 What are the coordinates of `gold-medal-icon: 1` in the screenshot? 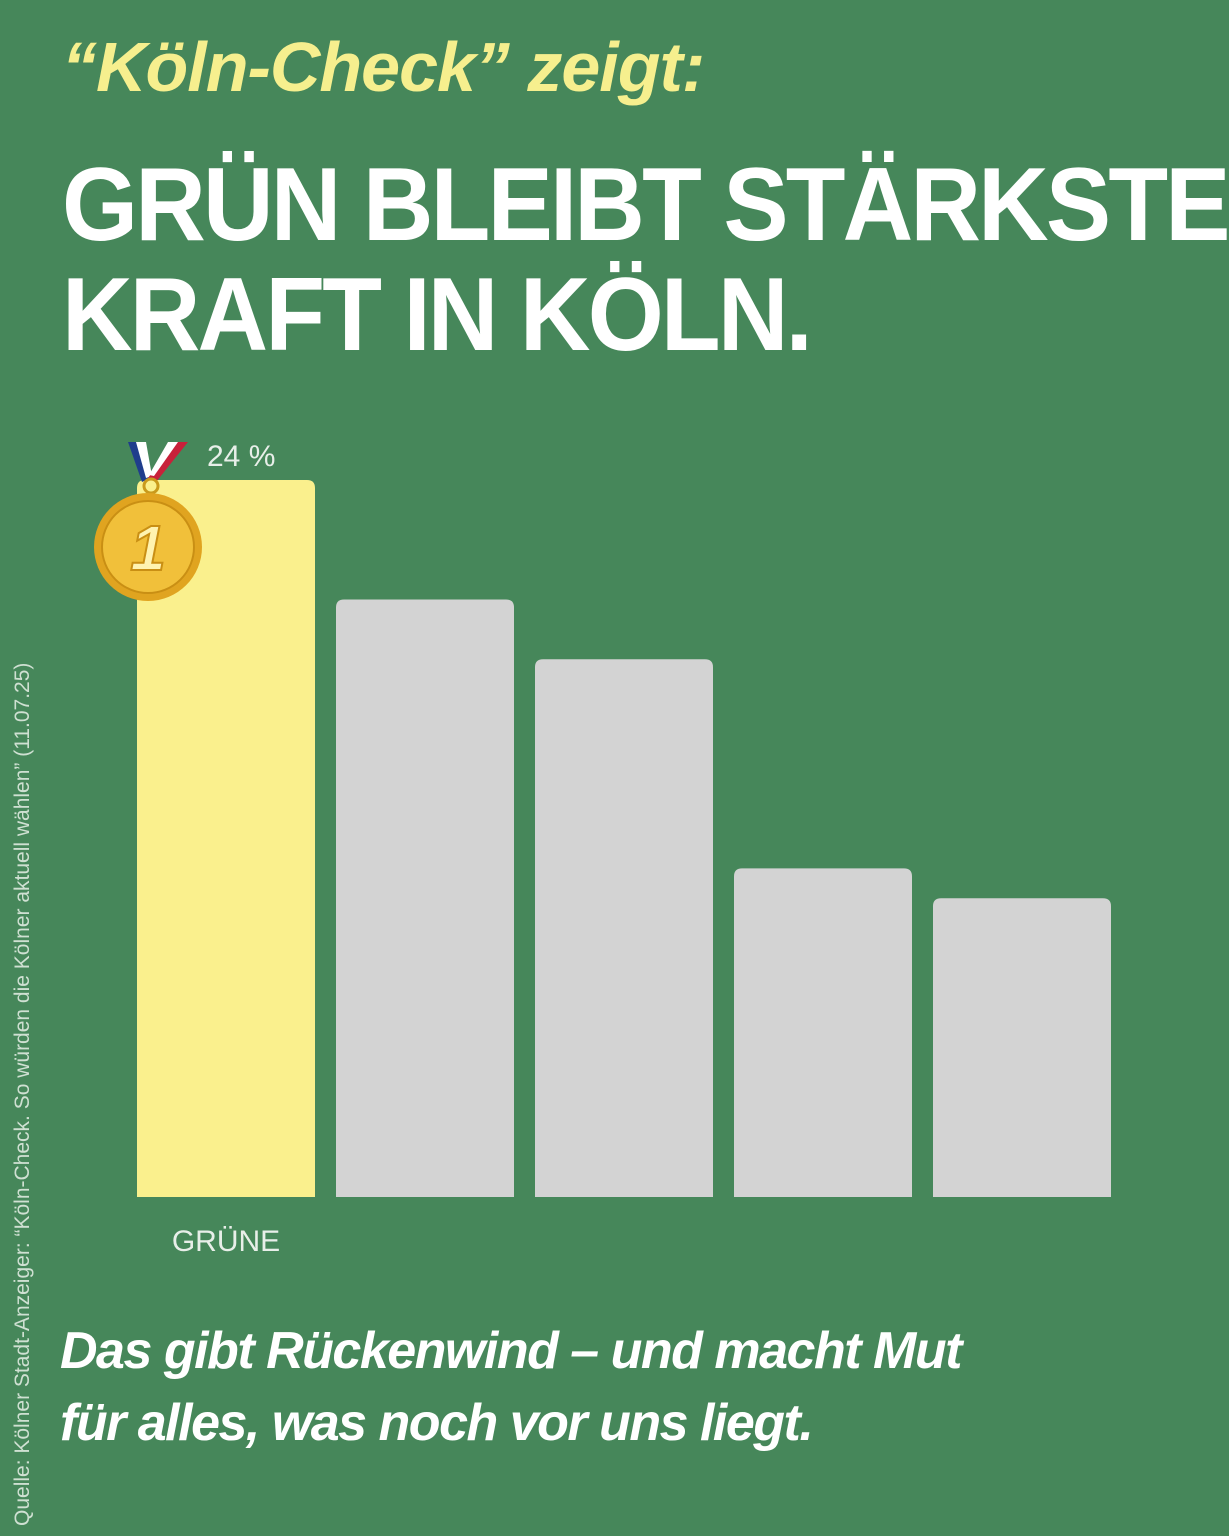 It's located at (148, 521).